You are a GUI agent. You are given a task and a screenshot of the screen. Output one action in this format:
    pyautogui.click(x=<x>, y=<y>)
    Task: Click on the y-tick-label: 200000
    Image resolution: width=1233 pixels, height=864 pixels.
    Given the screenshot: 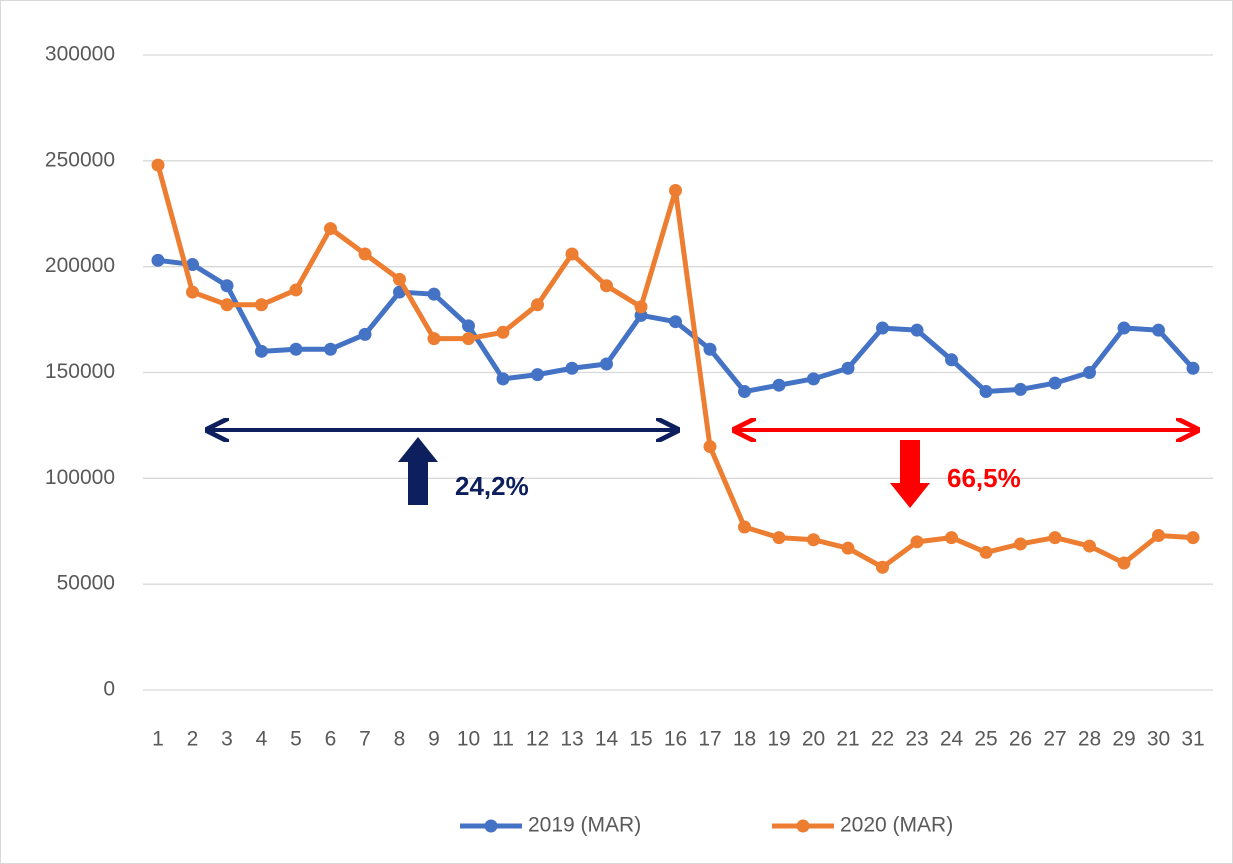 What is the action you would take?
    pyautogui.click(x=80, y=265)
    